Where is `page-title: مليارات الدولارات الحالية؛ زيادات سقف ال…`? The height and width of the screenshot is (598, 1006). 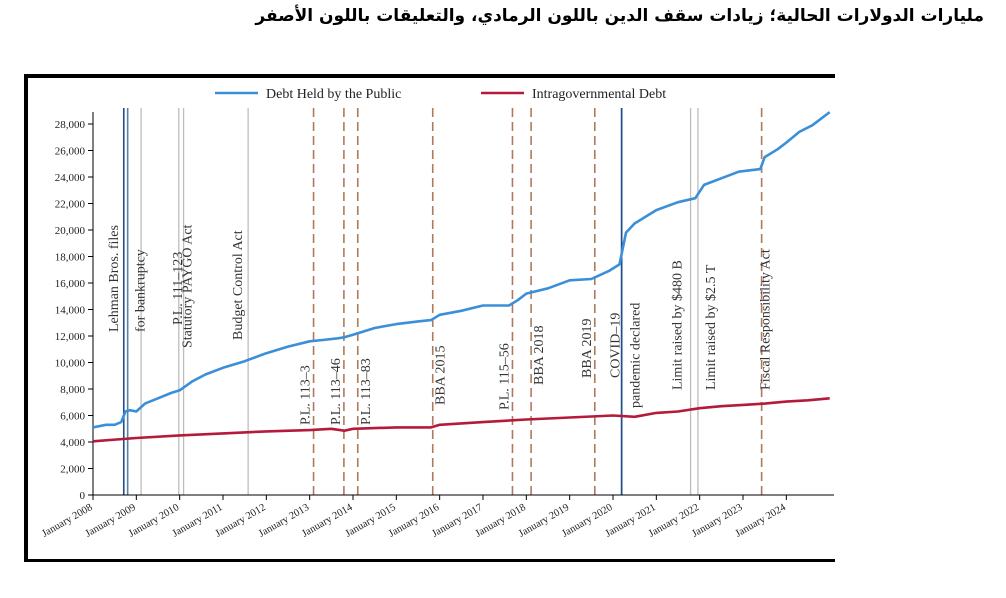 page-title: مليارات الدولارات الحالية؛ زيادات سقف ال… is located at coordinates (619, 16).